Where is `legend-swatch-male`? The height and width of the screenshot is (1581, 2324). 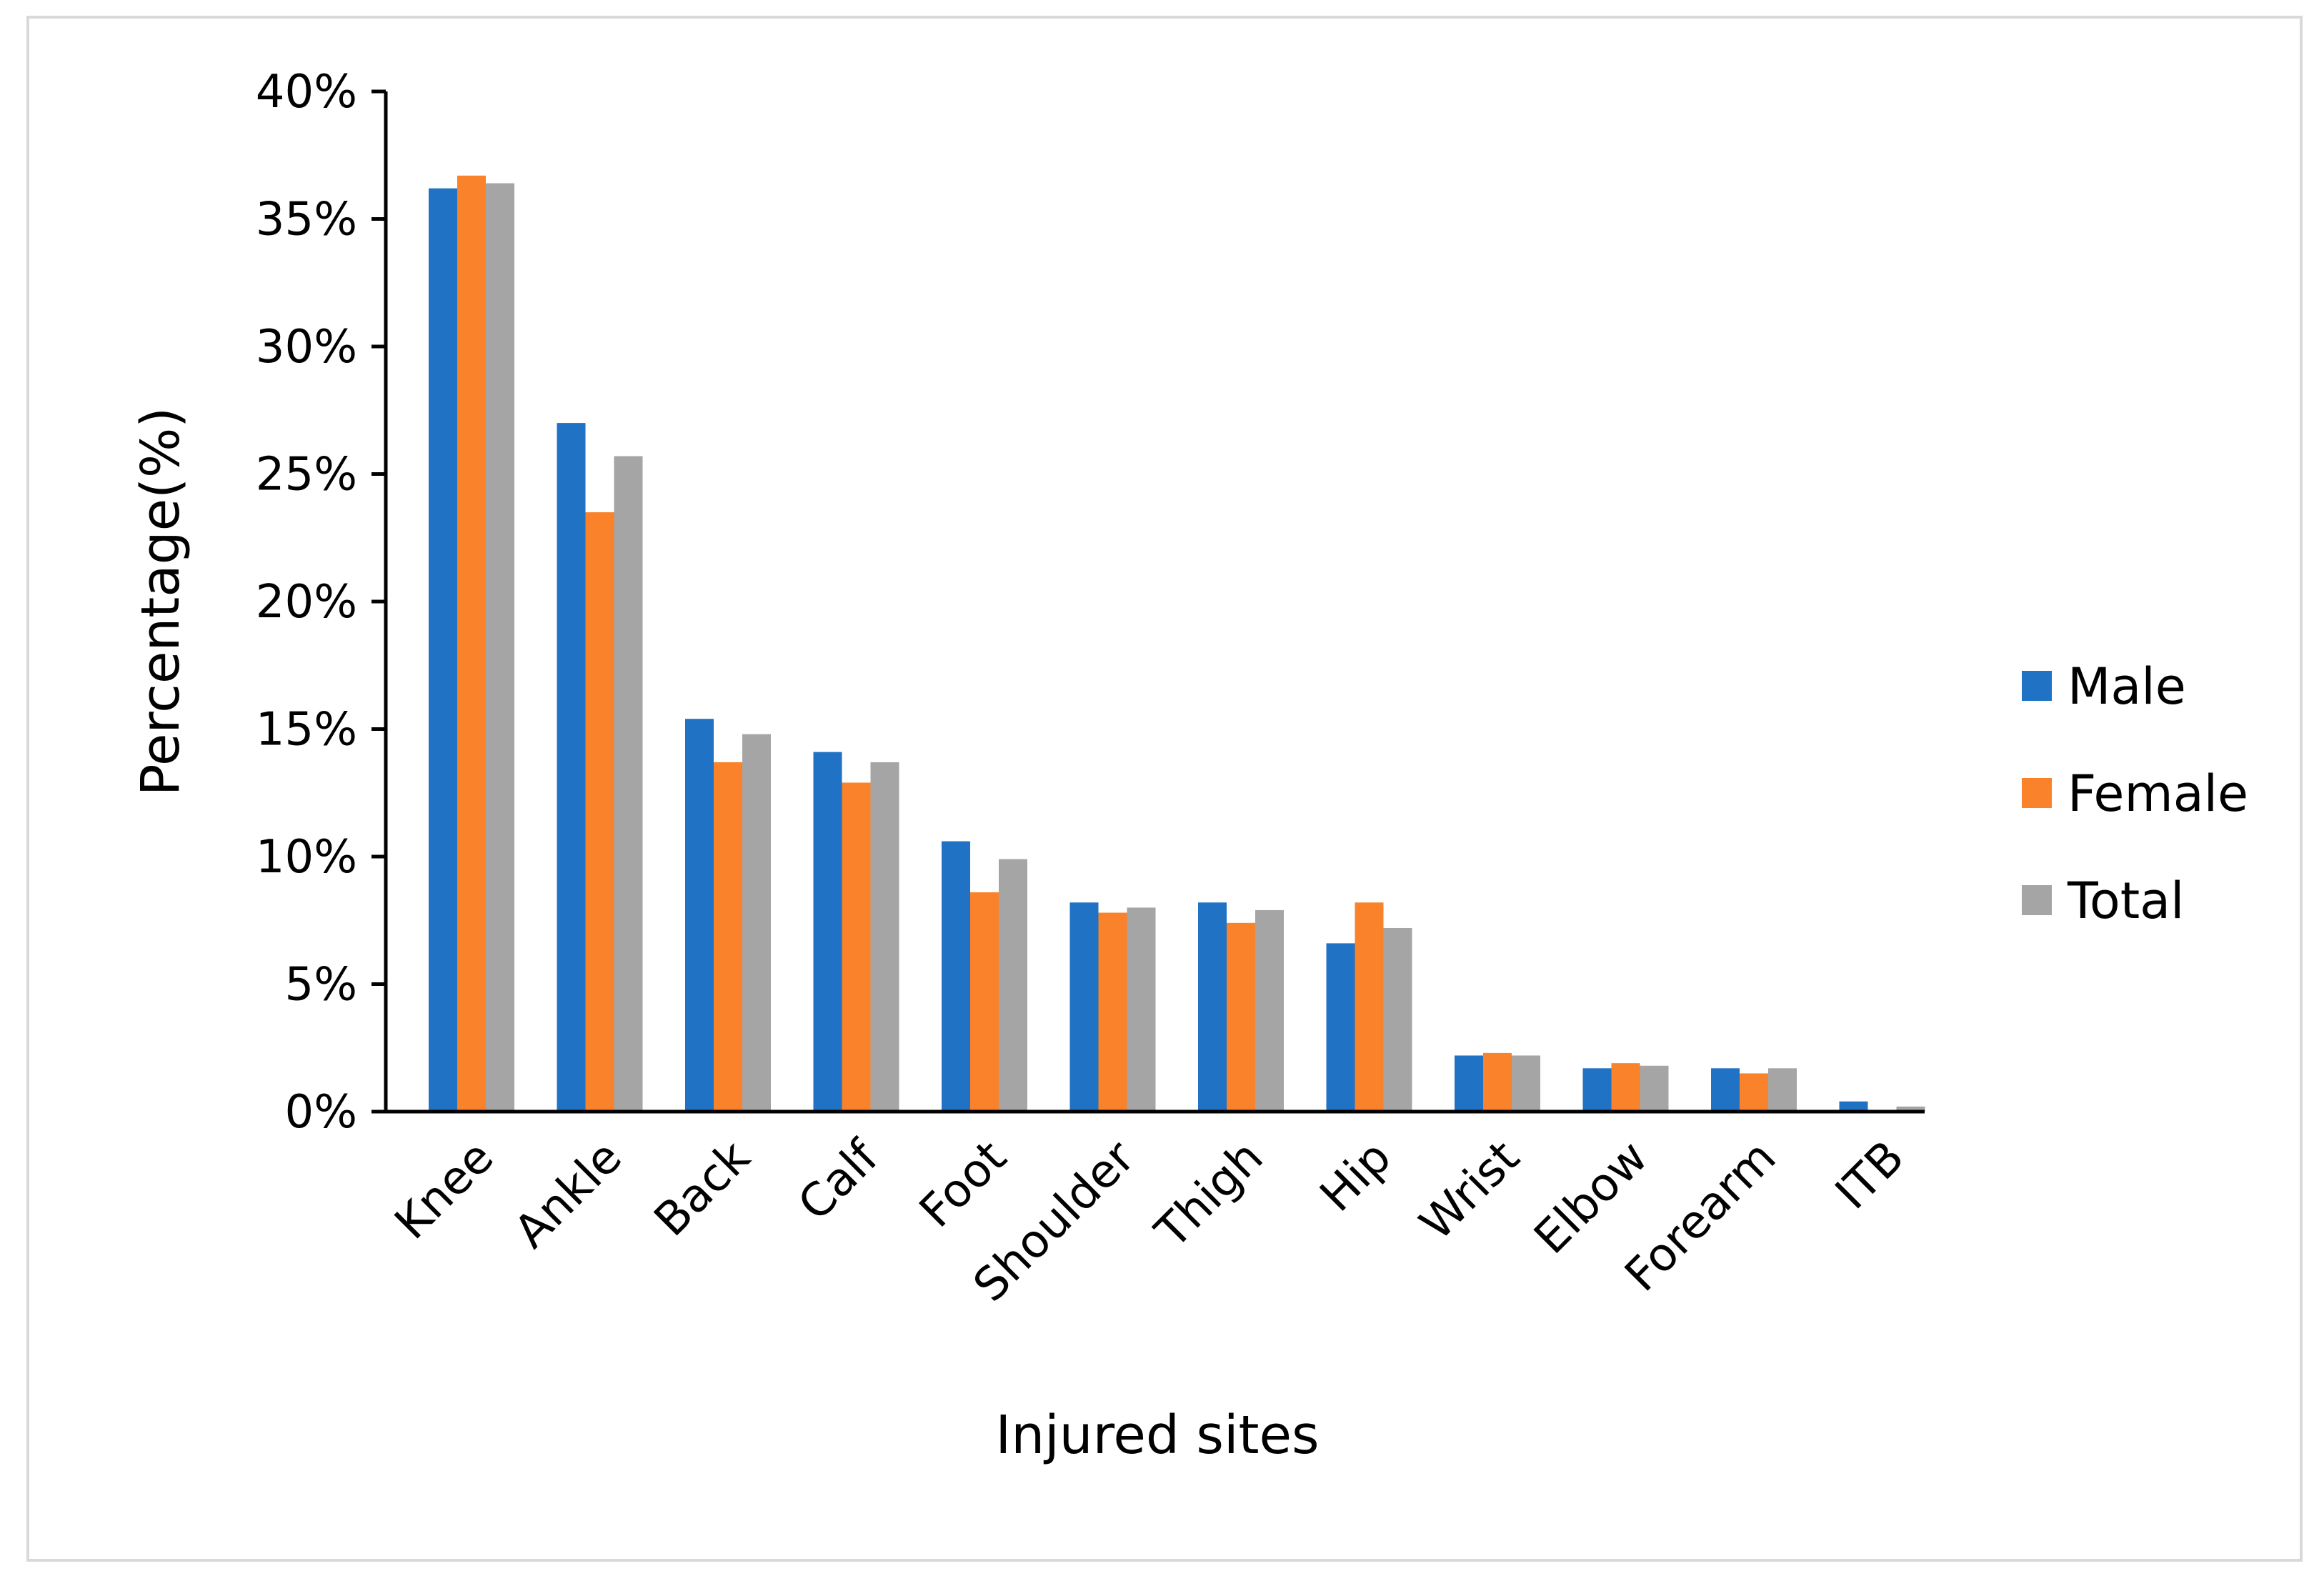
legend-swatch-male is located at coordinates (2037, 686).